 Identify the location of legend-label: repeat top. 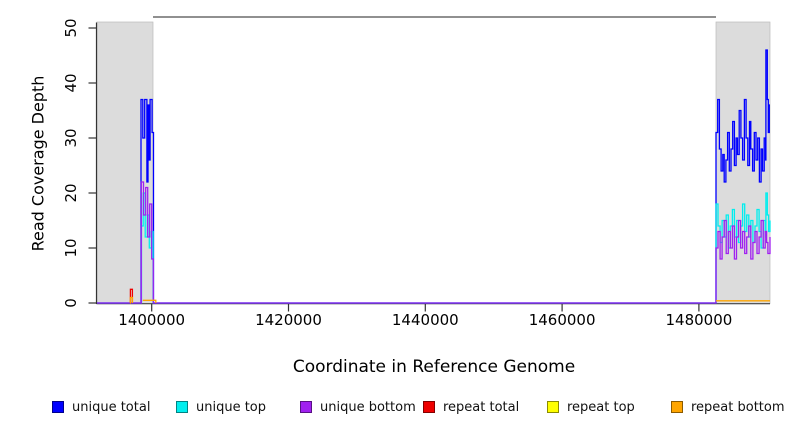
(601, 407).